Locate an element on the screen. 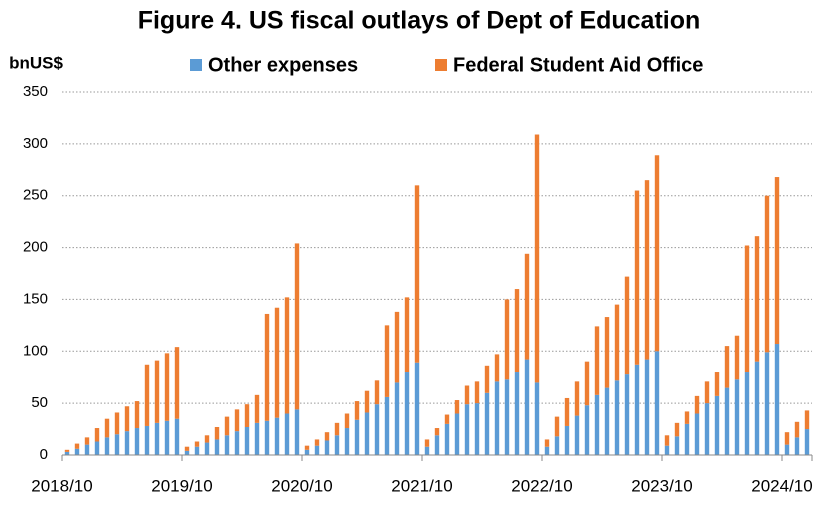 The width and height of the screenshot is (838, 510). x-tick-label: 2020/10 is located at coordinates (301, 485).